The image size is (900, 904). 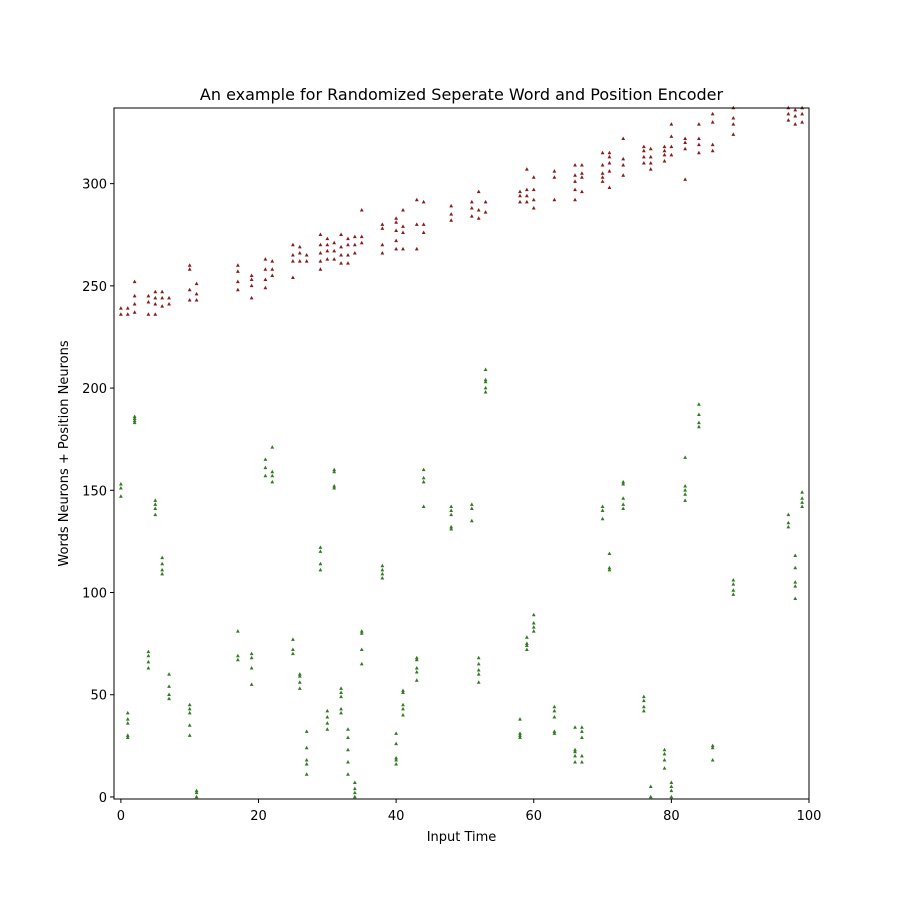 I want to click on y-tick-label: 0, so click(x=103, y=798).